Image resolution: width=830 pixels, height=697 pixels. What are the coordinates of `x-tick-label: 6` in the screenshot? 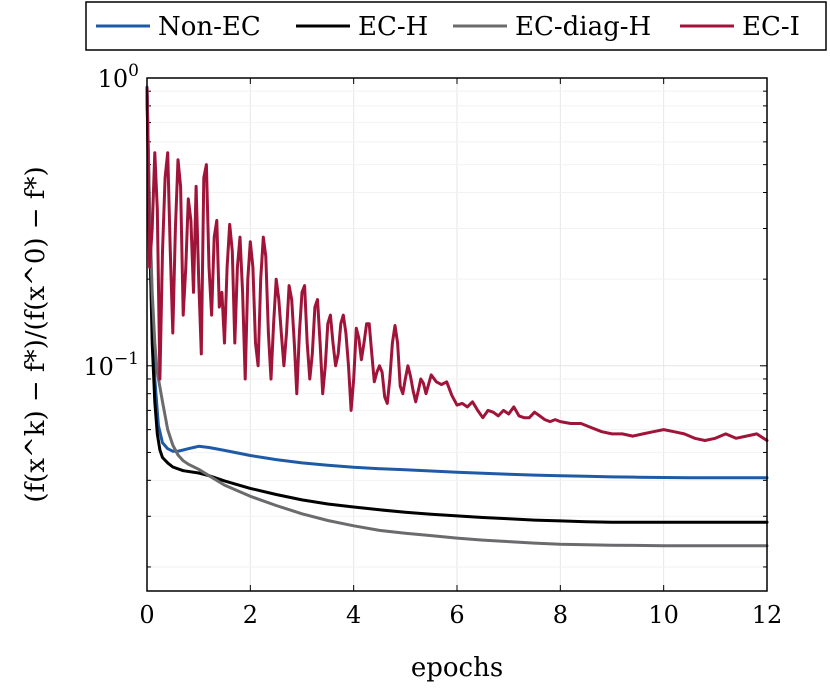 It's located at (456, 615).